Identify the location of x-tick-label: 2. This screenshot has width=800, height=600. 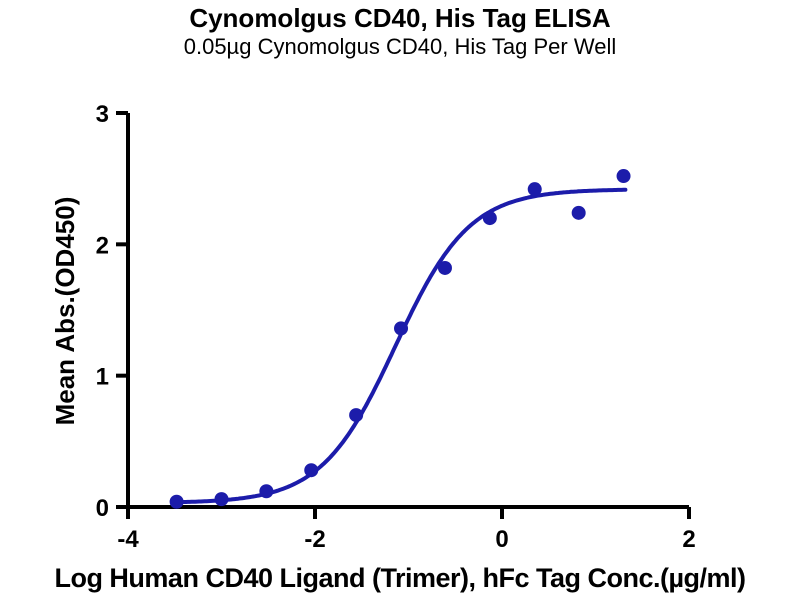
(688, 539).